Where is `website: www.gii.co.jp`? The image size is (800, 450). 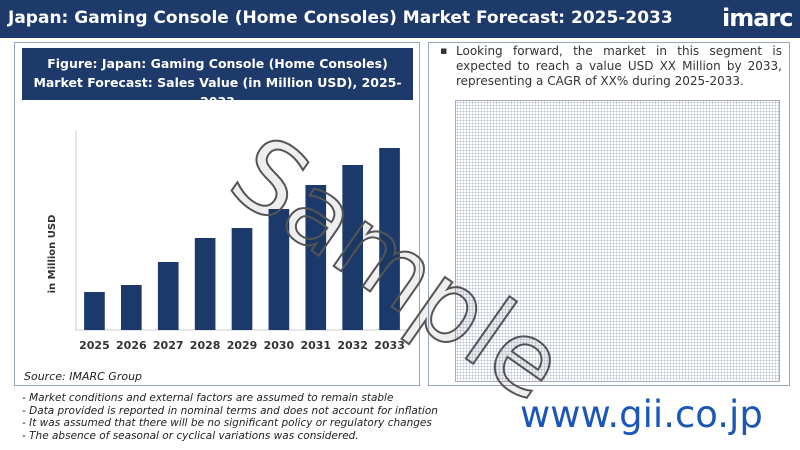 website: www.gii.co.jp is located at coordinates (641, 414).